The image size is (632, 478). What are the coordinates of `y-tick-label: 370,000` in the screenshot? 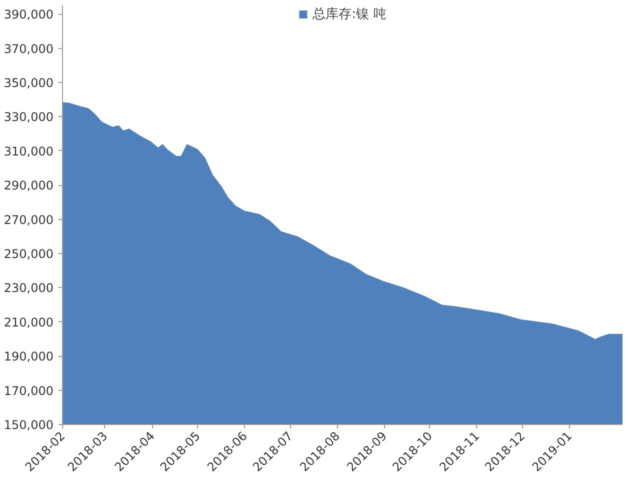 It's located at (29, 49).